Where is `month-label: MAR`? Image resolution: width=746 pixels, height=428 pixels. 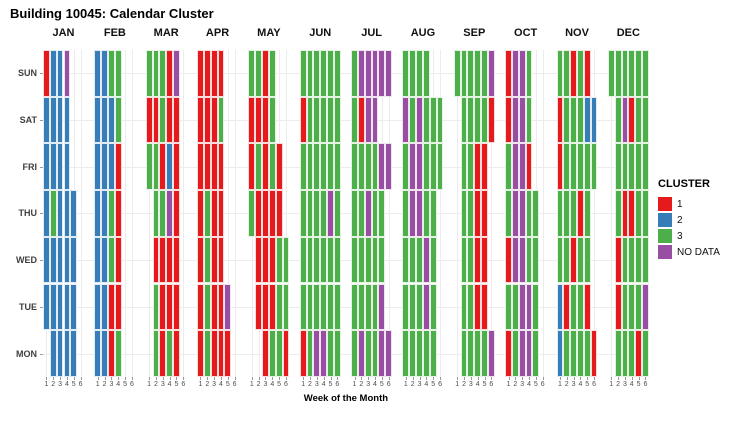 month-label: MAR is located at coordinates (166, 33).